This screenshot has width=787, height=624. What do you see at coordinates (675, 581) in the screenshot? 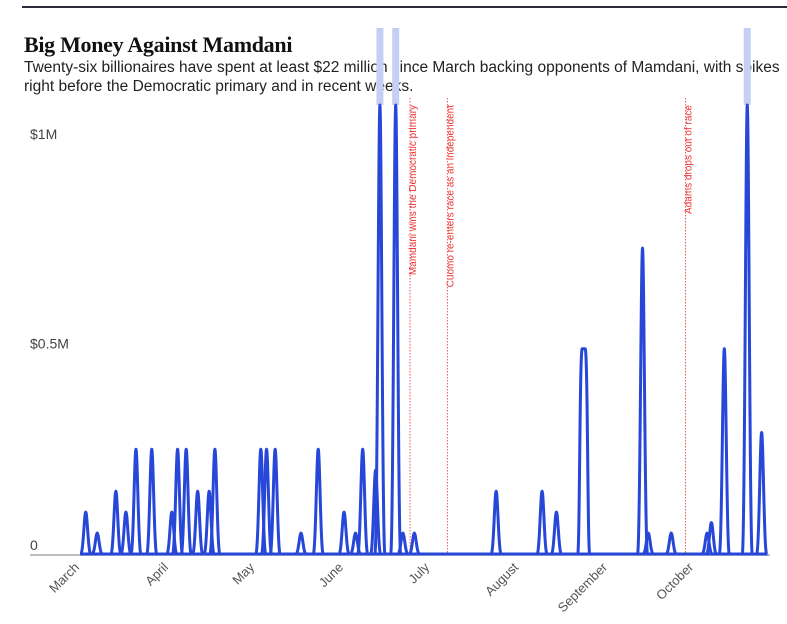
I see `x-tick-label: October` at bounding box center [675, 581].